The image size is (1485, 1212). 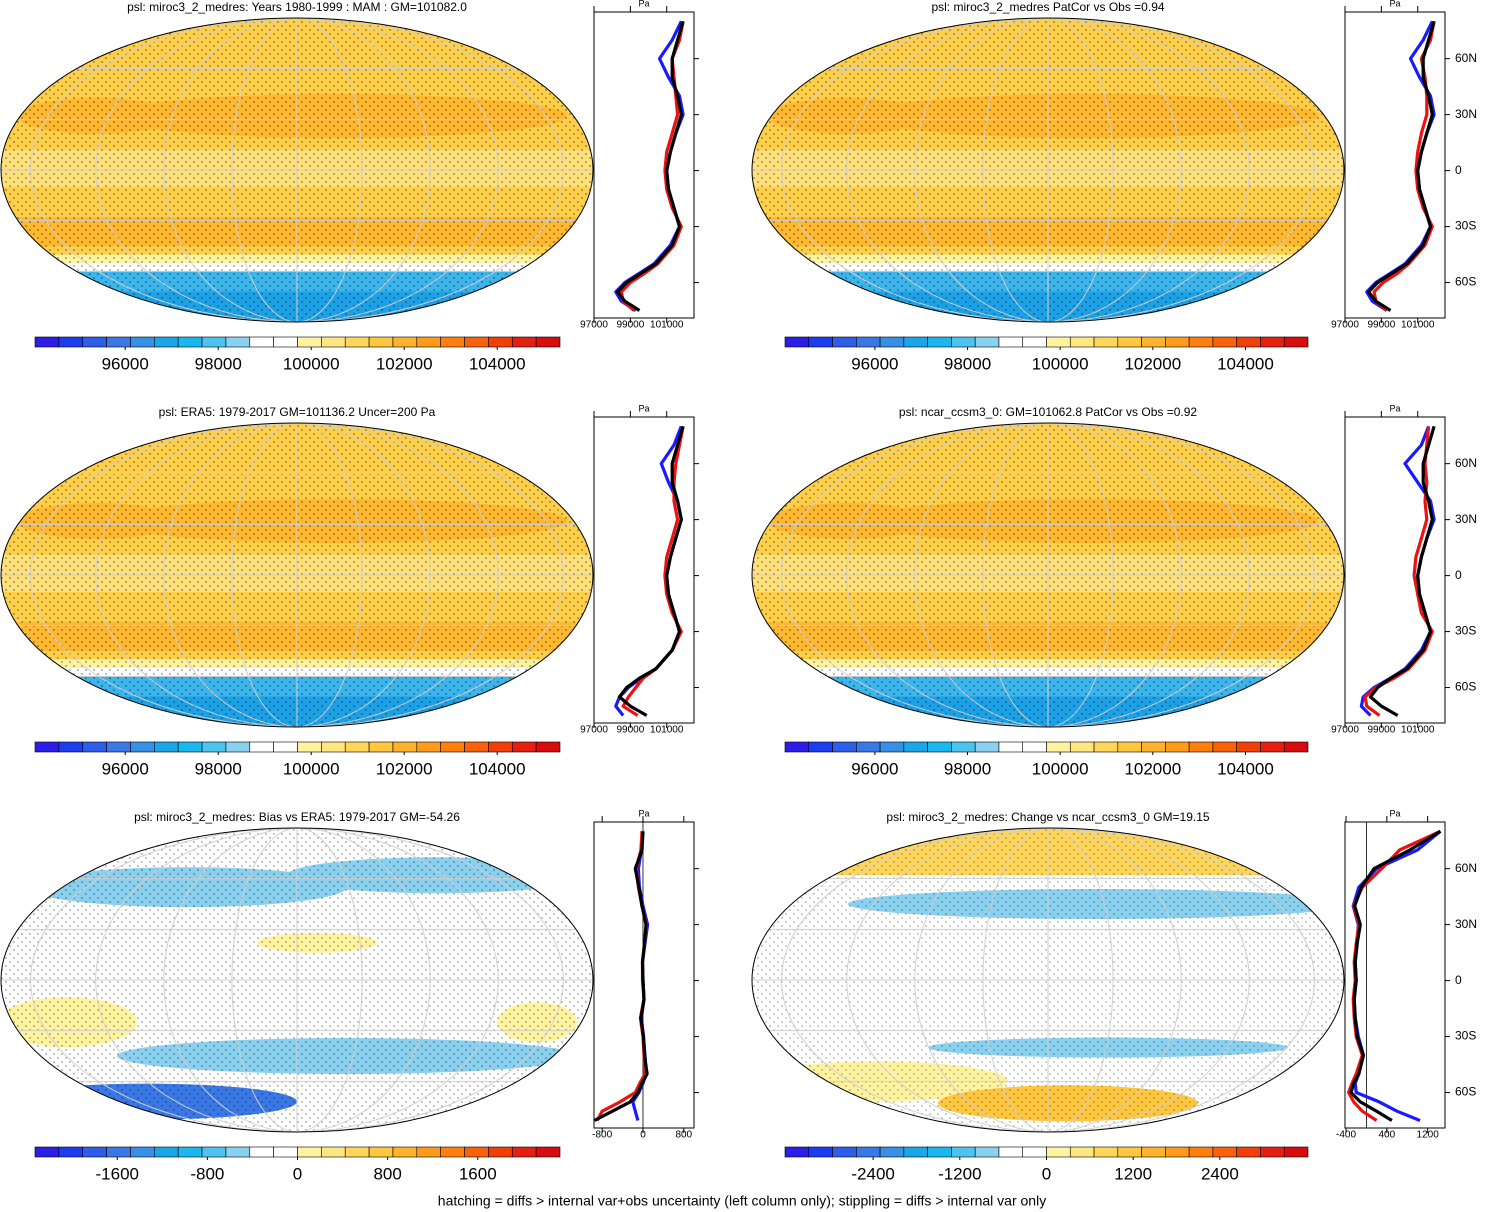 I want to click on x-tick-label: 800, so click(x=683, y=1135).